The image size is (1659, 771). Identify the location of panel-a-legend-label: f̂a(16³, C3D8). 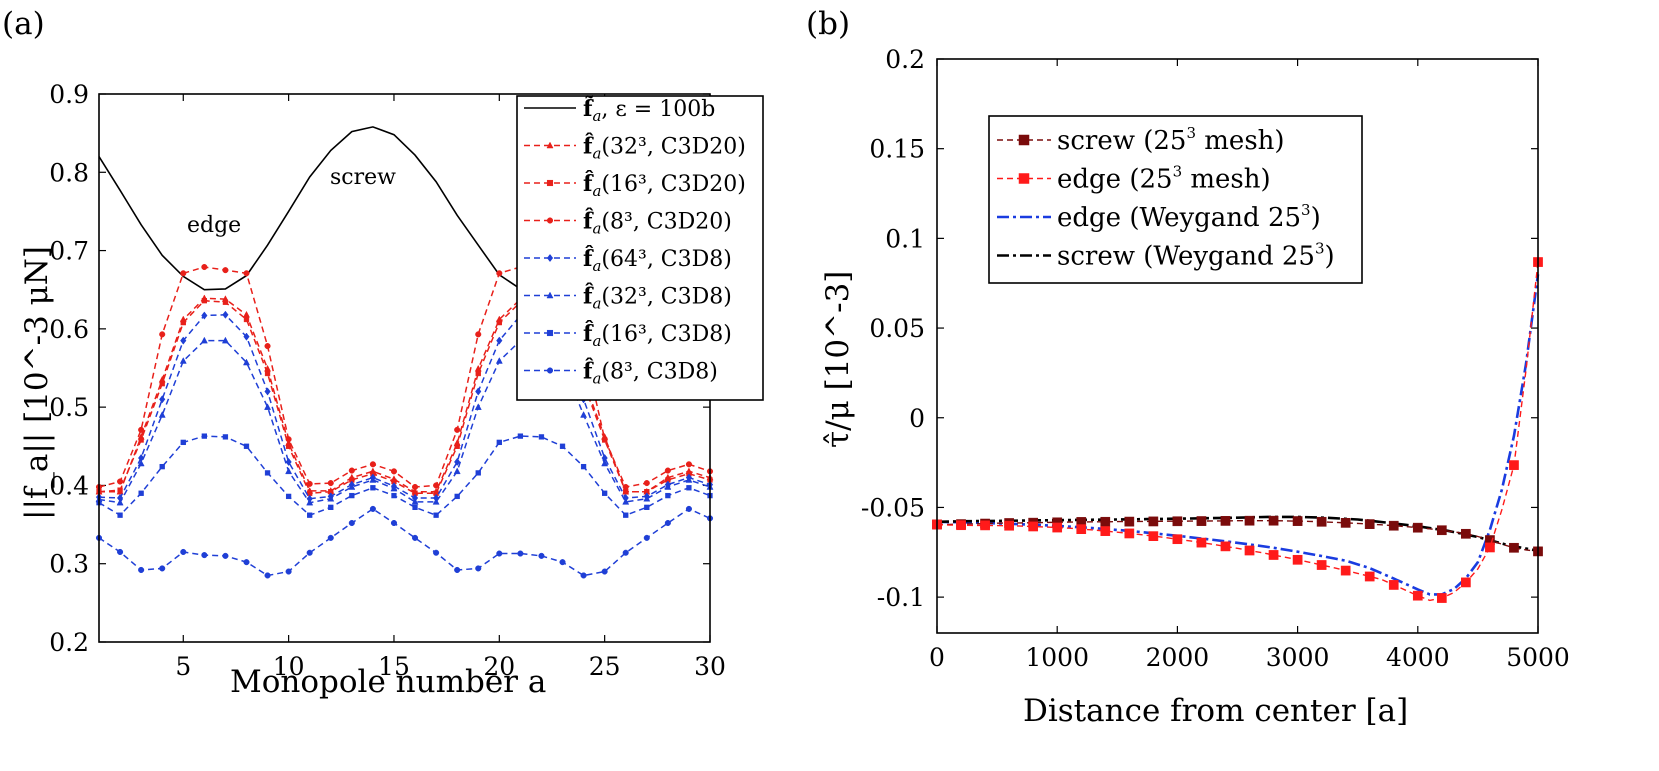
(657, 335).